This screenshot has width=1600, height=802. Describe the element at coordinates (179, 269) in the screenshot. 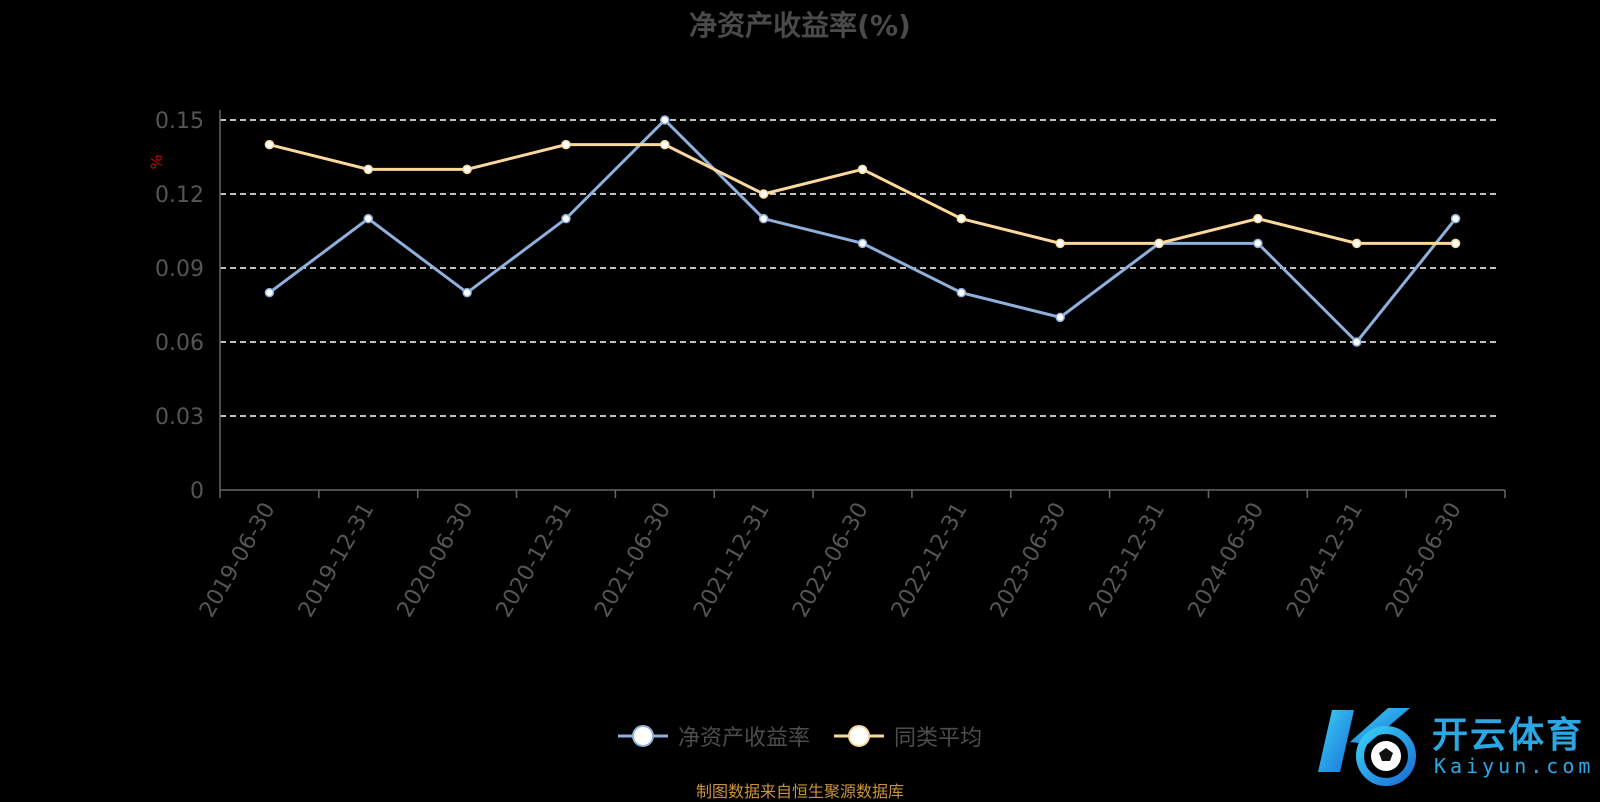

I see `y-tick-label: 0.09` at that location.